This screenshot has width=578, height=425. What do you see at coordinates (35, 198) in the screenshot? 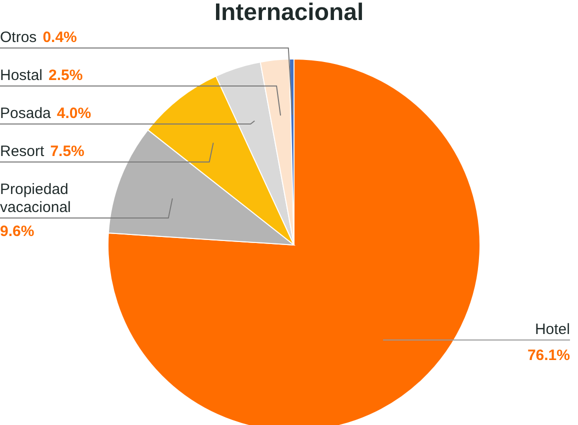
I see `slice-label: Propiedad vacacional` at bounding box center [35, 198].